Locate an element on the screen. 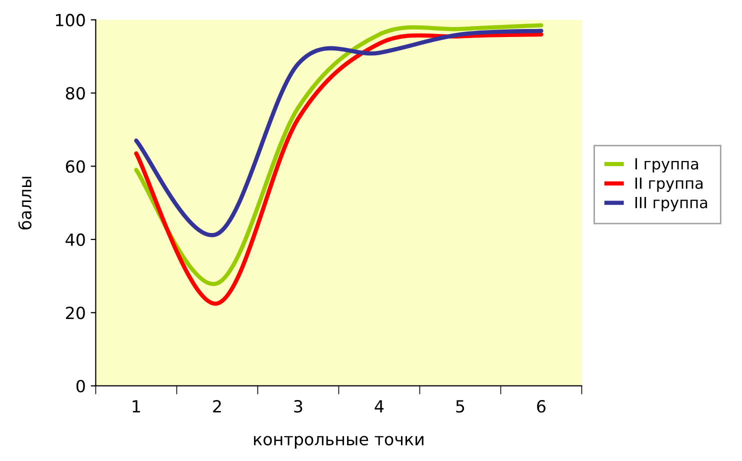 The image size is (742, 461). x-tick-label: 1 is located at coordinates (136, 406).